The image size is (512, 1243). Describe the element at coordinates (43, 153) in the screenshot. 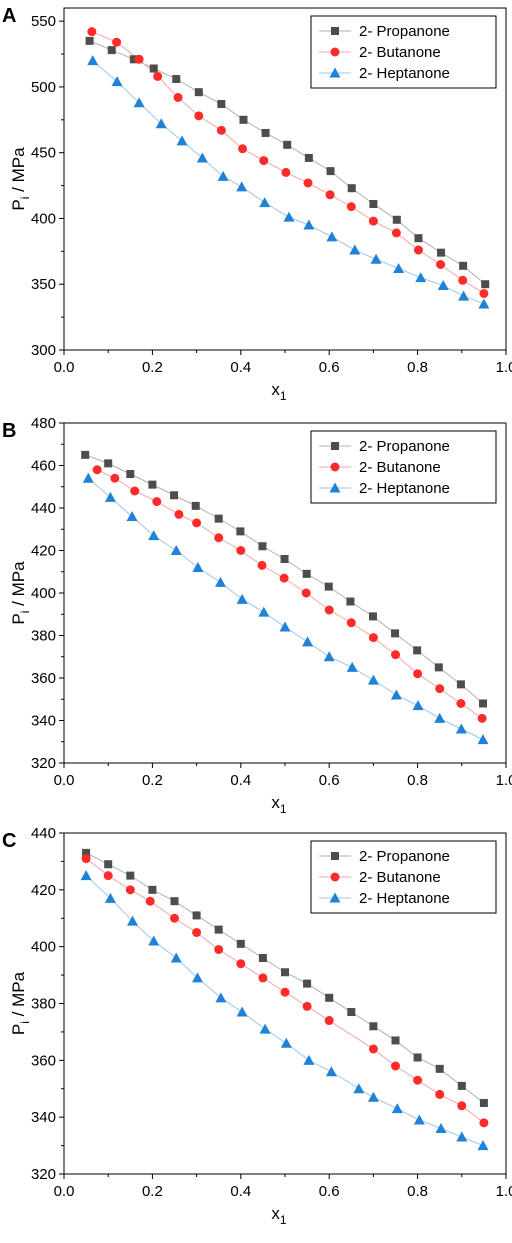

I see `y-tick-label: 450` at that location.